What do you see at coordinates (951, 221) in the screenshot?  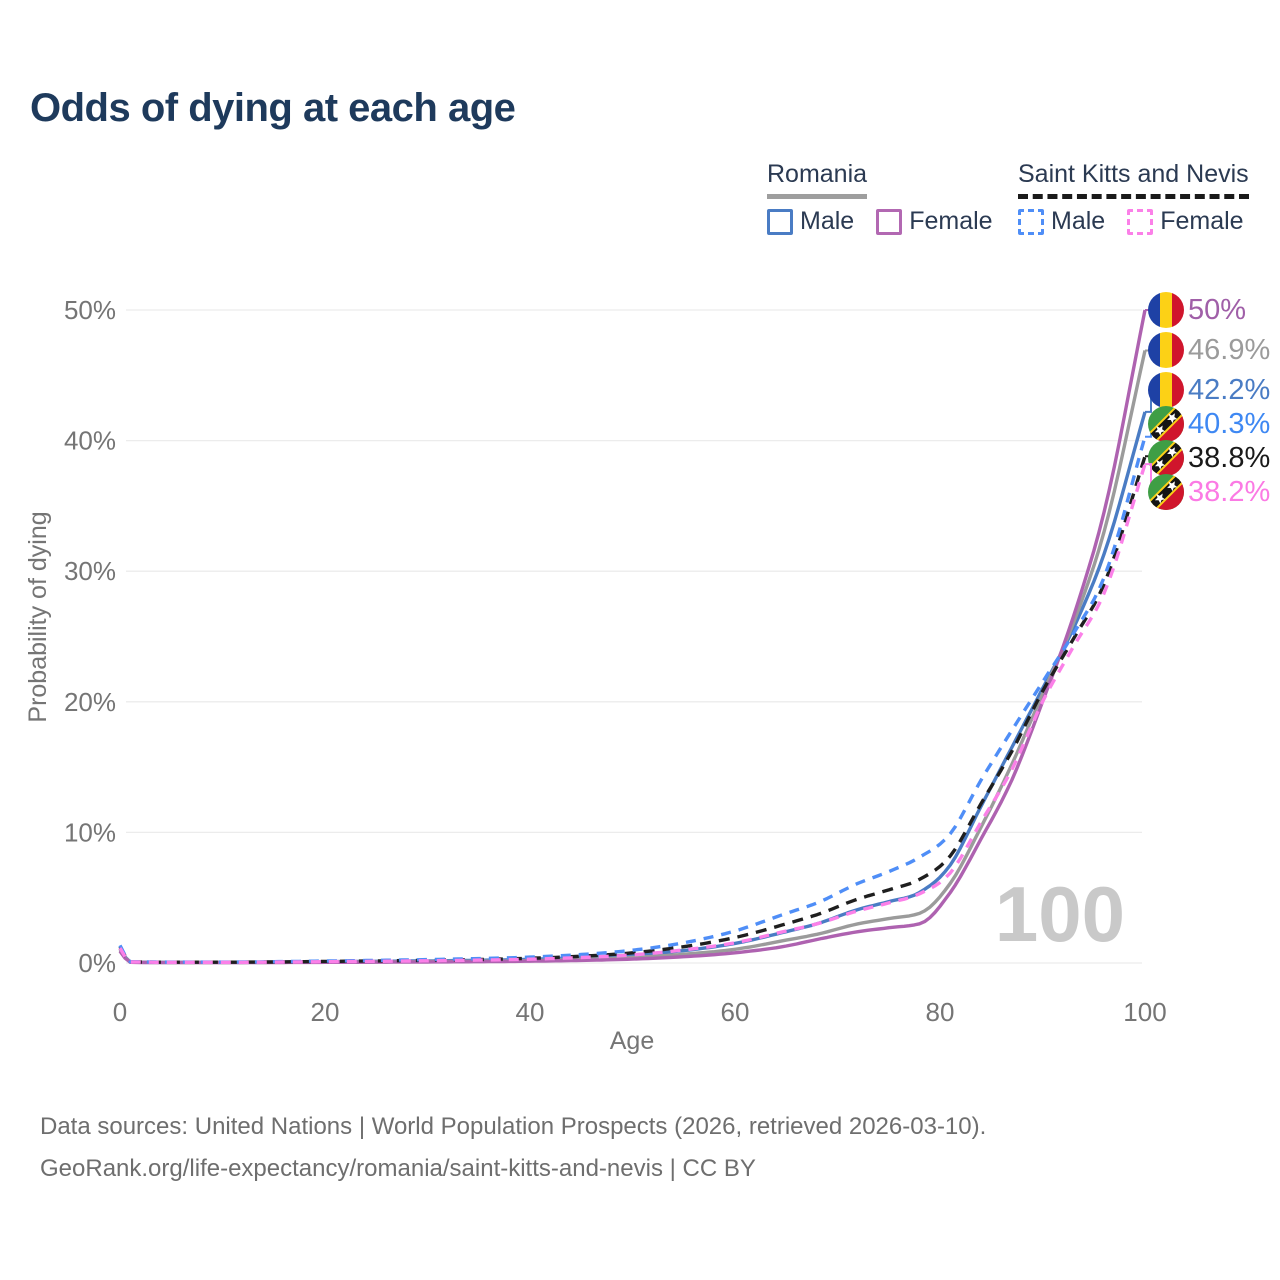 I see `legend-label-romania-female: Female` at bounding box center [951, 221].